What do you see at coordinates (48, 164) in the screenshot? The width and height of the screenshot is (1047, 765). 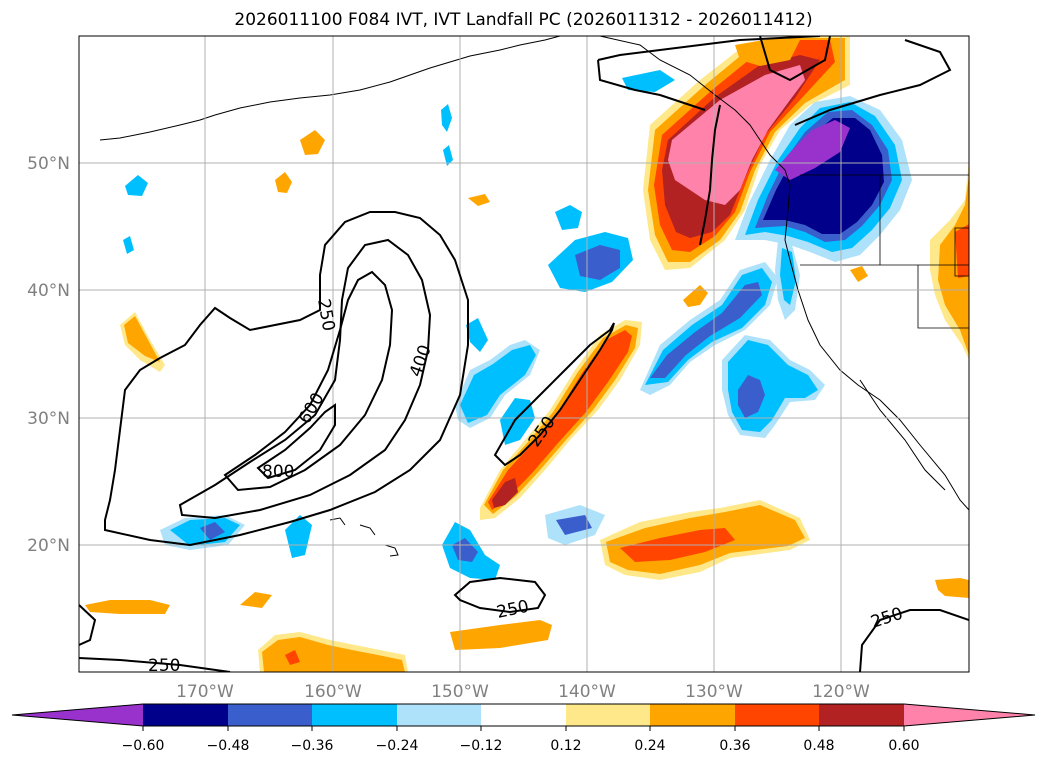 I see `lat-label: 50°N` at bounding box center [48, 164].